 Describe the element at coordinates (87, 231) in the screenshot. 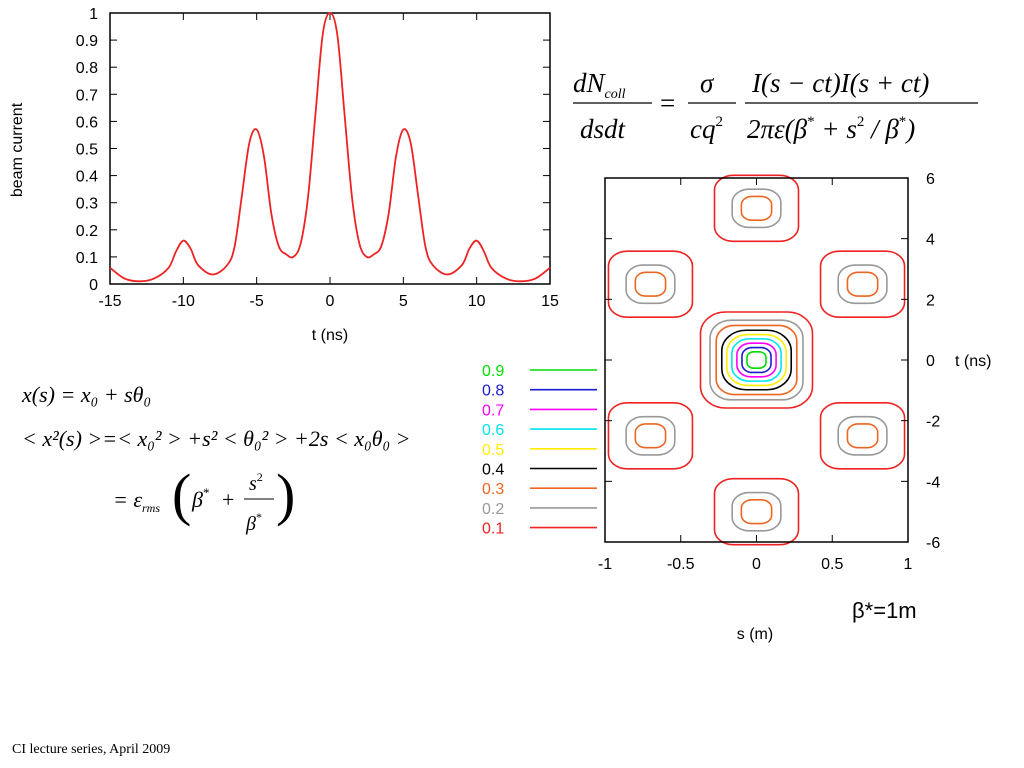

I see `y-tick-label: 0.2` at that location.